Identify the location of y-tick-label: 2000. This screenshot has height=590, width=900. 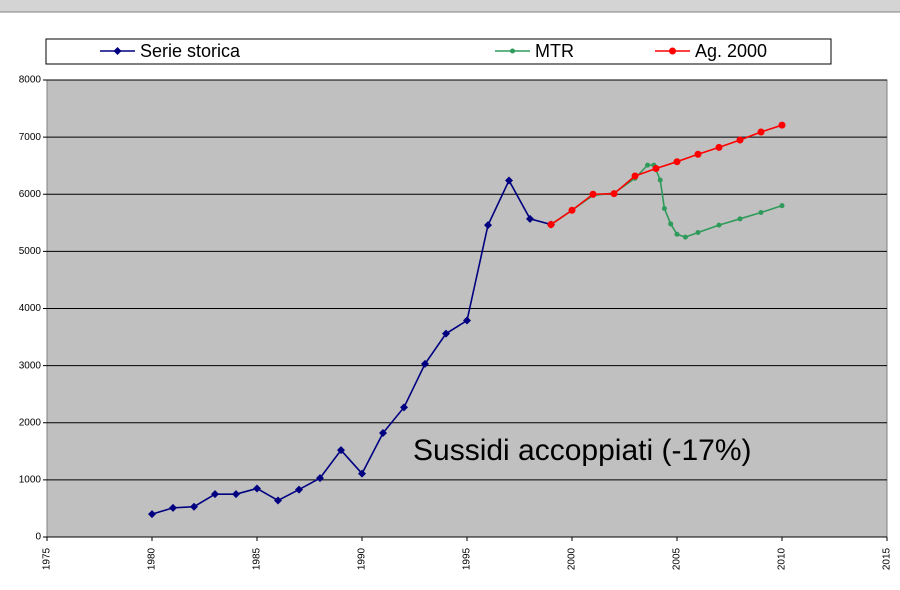
(30, 422).